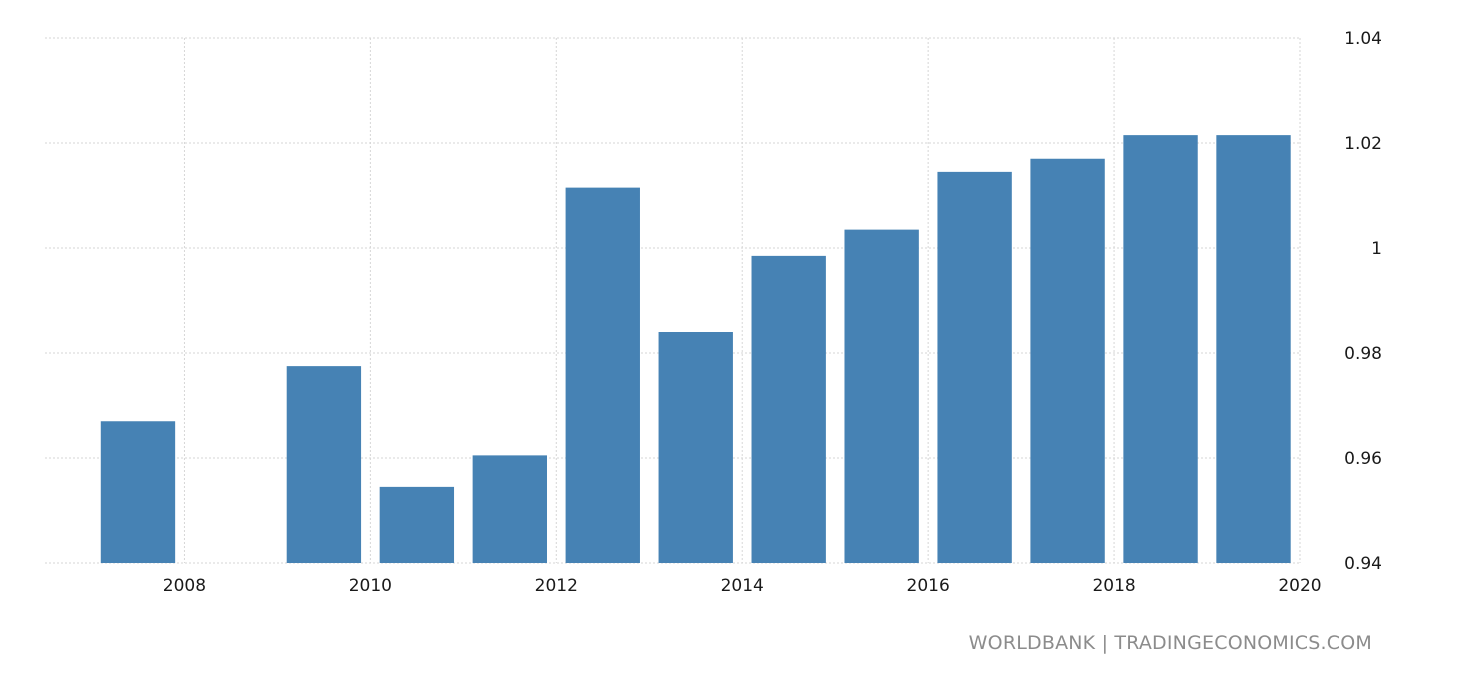 The height and width of the screenshot is (680, 1460). What do you see at coordinates (324, 464) in the screenshot?
I see `bar-2009` at bounding box center [324, 464].